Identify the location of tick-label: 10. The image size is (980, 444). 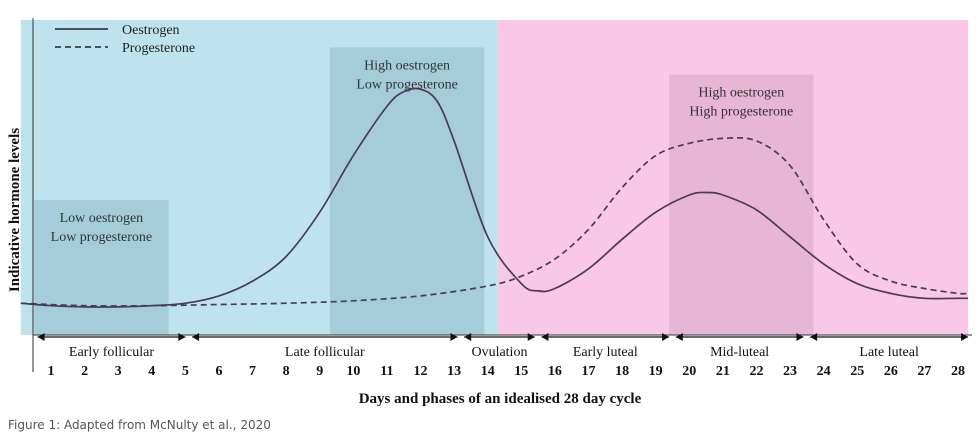
(353, 371).